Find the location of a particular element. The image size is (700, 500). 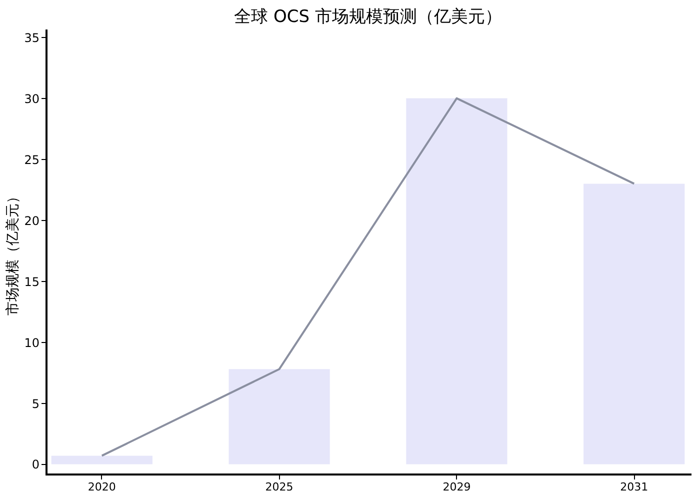

y-tick-label: 5 is located at coordinates (36, 403).